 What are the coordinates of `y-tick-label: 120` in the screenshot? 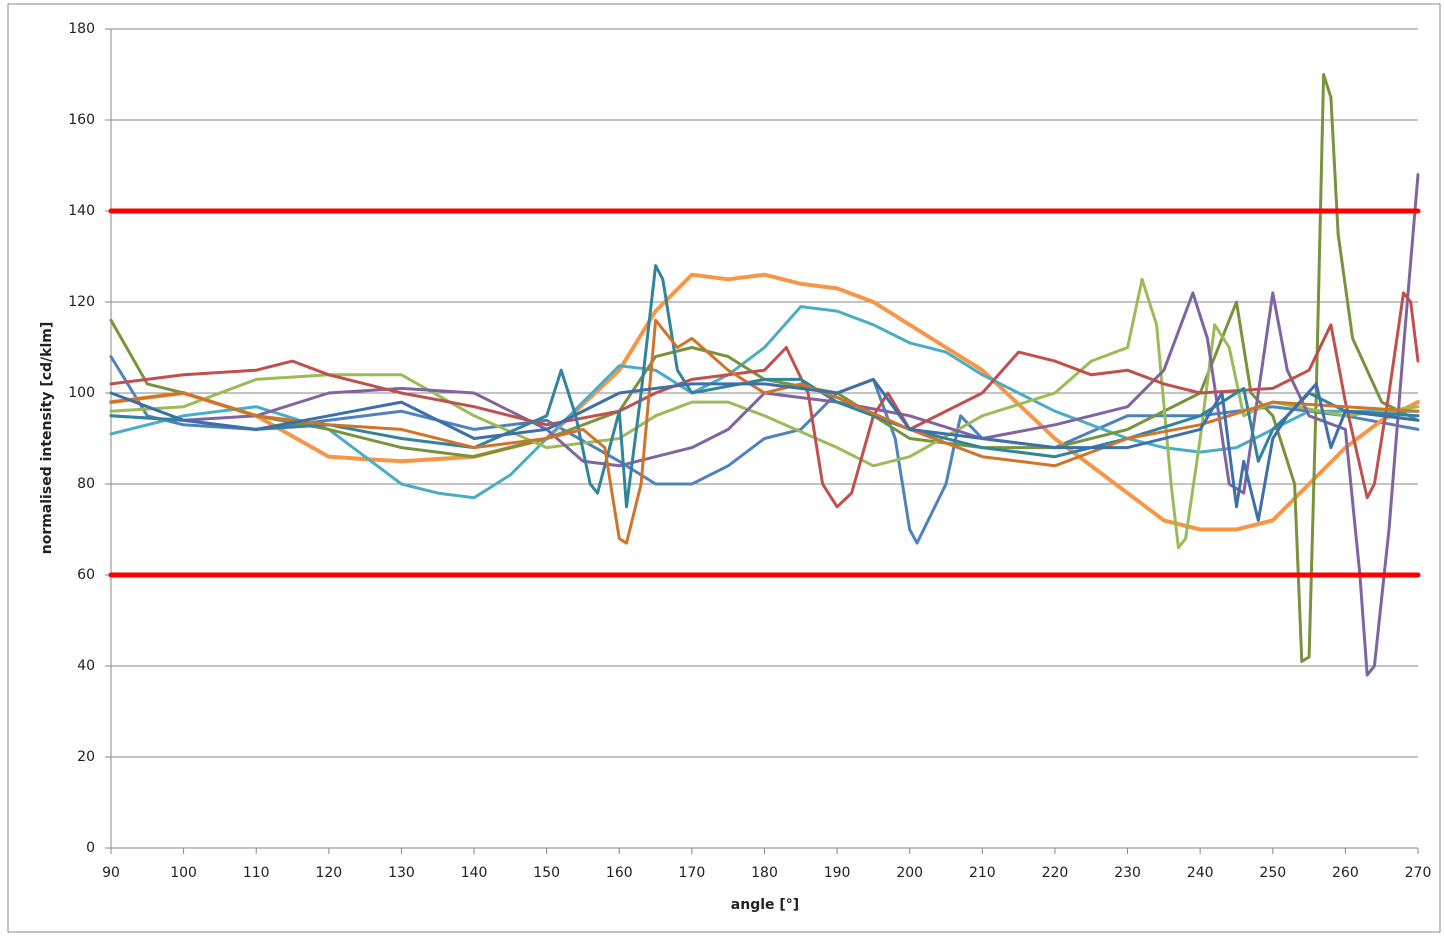 It's located at (81, 302).